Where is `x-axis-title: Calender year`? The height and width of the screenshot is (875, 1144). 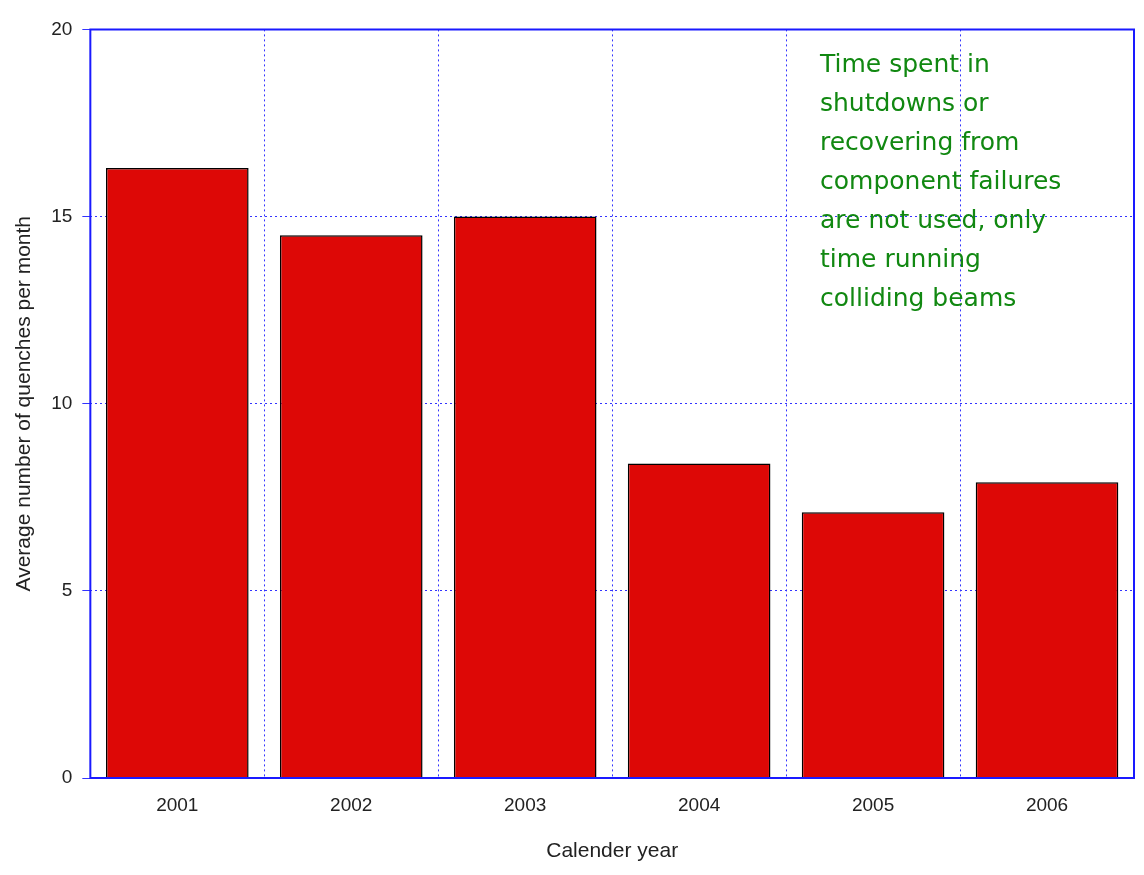 x-axis-title: Calender year is located at coordinates (612, 850).